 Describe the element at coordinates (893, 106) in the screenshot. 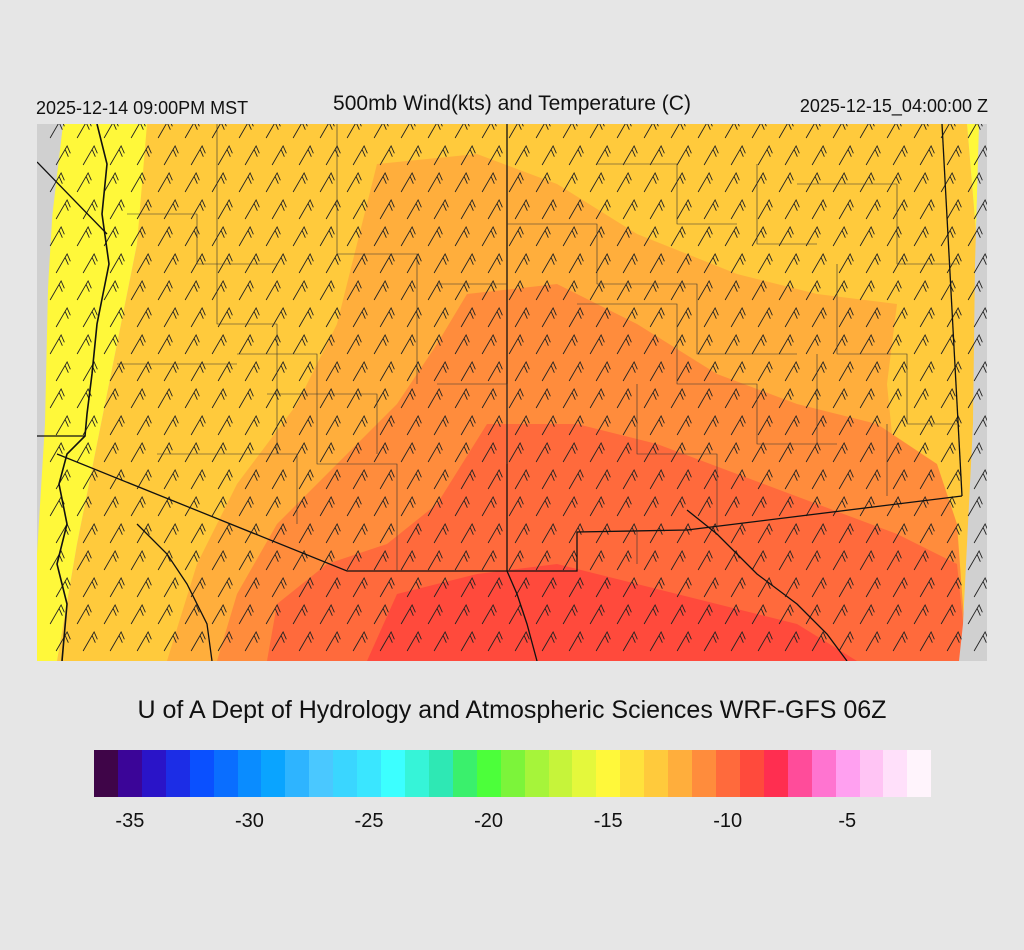

I see `valid-time-label: 2025-12-15_04:00:00 Z` at that location.